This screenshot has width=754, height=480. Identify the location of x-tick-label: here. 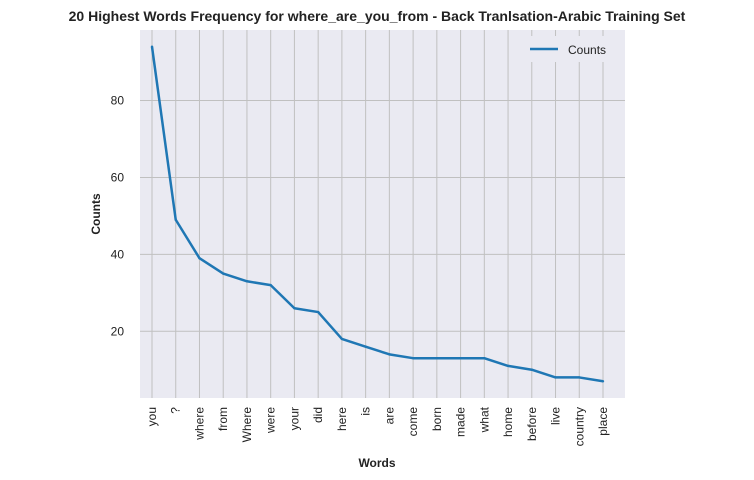
(342, 419).